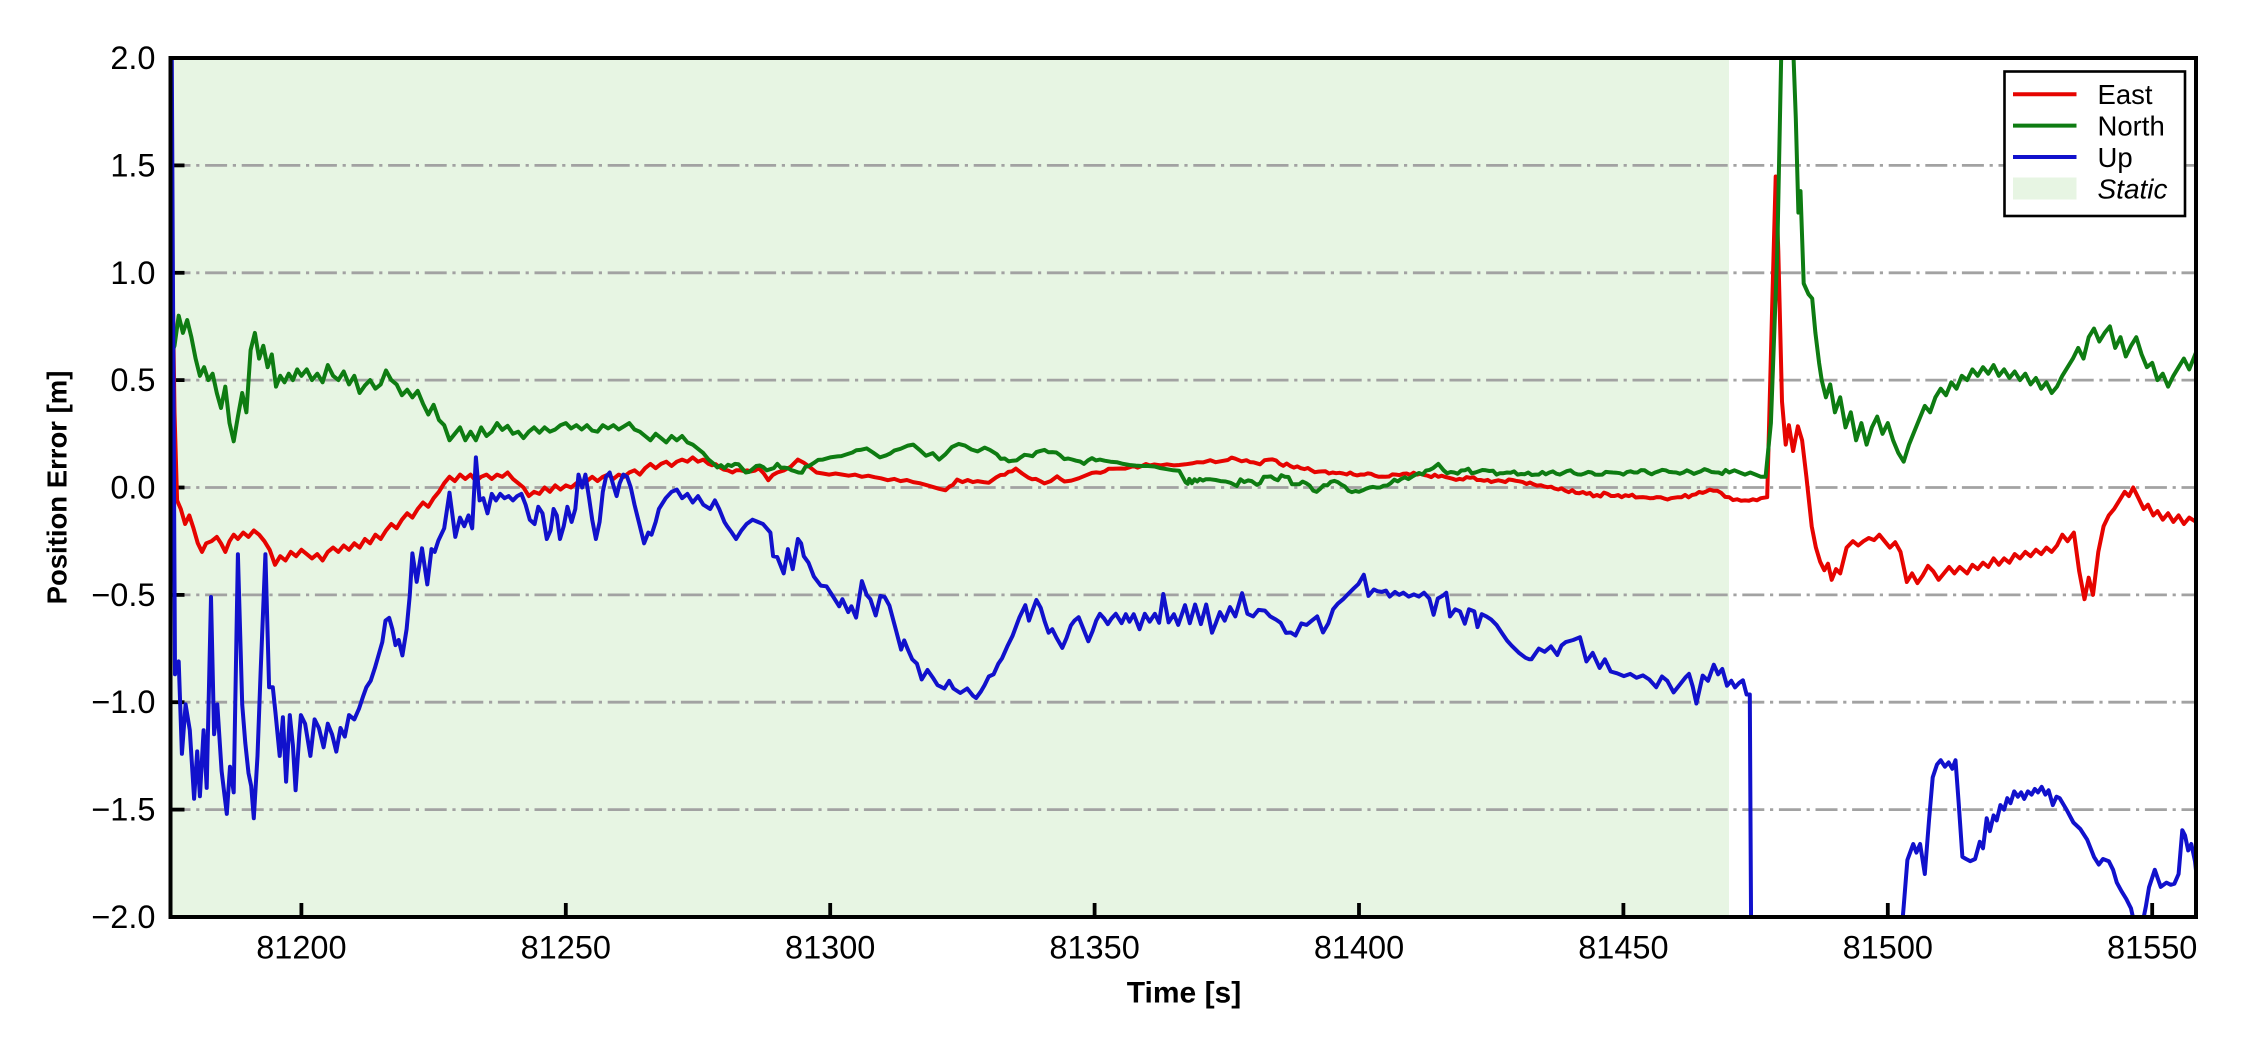 This screenshot has width=2250, height=1050. Describe the element at coordinates (1184, 992) in the screenshot. I see `svg-text: Time [s]` at that location.